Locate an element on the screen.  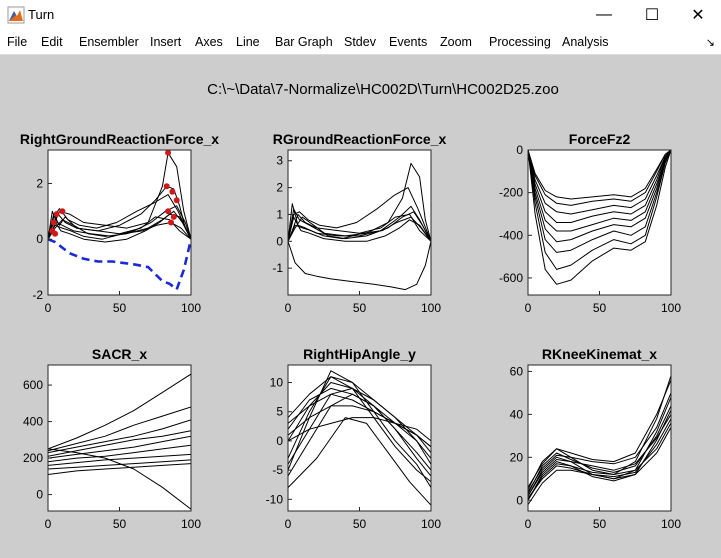
subplot-4: 0 50 100 0 200 400 600 SACR_x is located at coordinates (112, 438).